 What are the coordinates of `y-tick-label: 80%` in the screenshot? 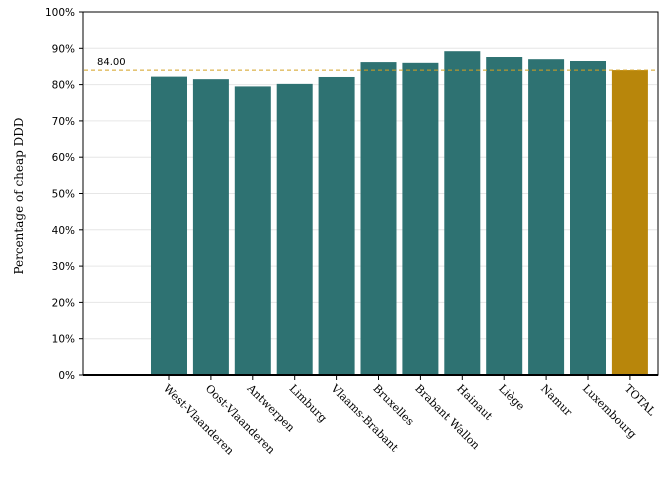 It's located at (63, 86).